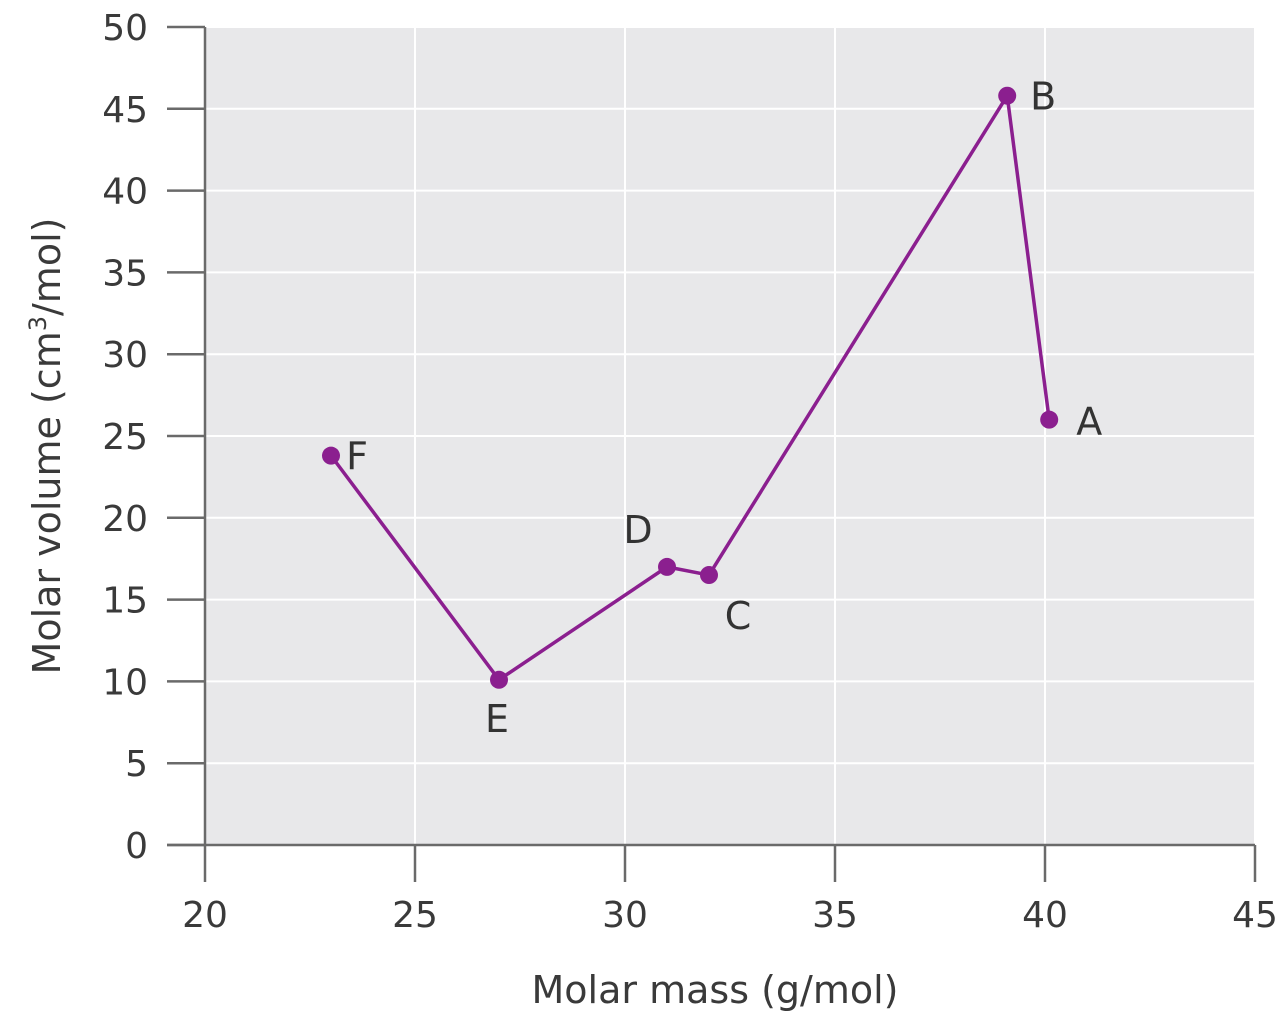  I want to click on data-label-E: E, so click(497, 719).